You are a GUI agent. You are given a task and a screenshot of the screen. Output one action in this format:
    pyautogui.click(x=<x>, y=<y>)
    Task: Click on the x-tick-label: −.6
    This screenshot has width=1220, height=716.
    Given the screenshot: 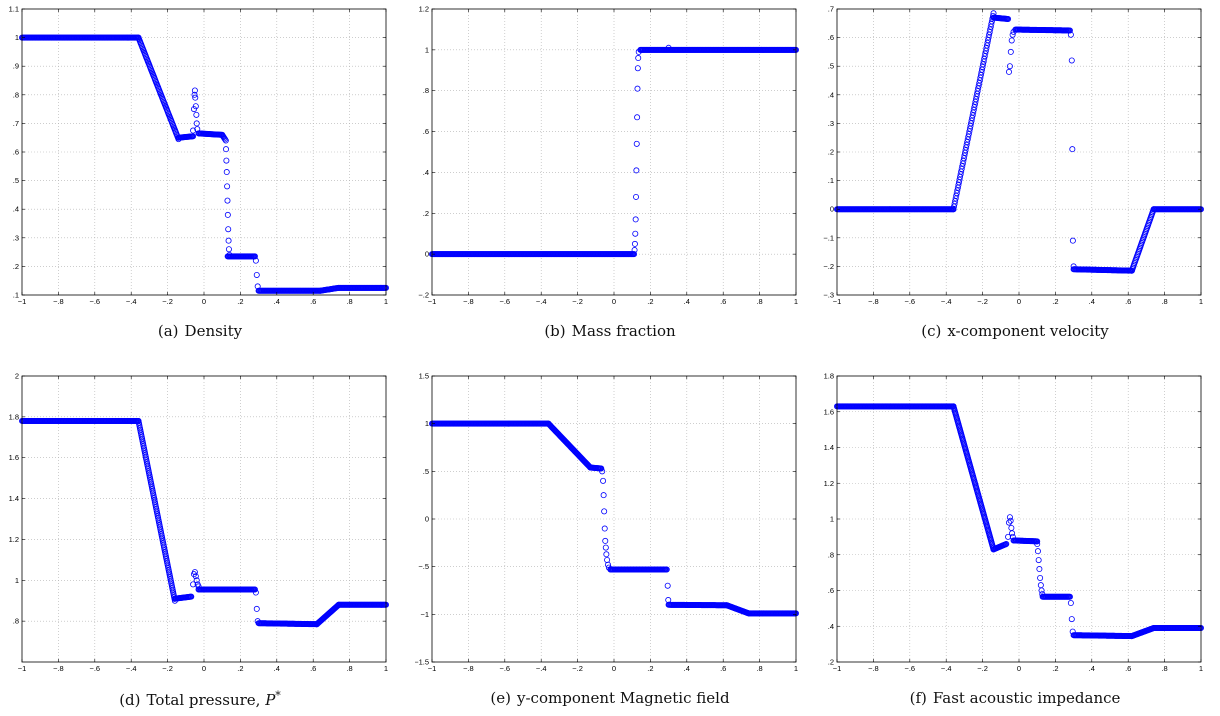 What is the action you would take?
    pyautogui.click(x=94, y=301)
    